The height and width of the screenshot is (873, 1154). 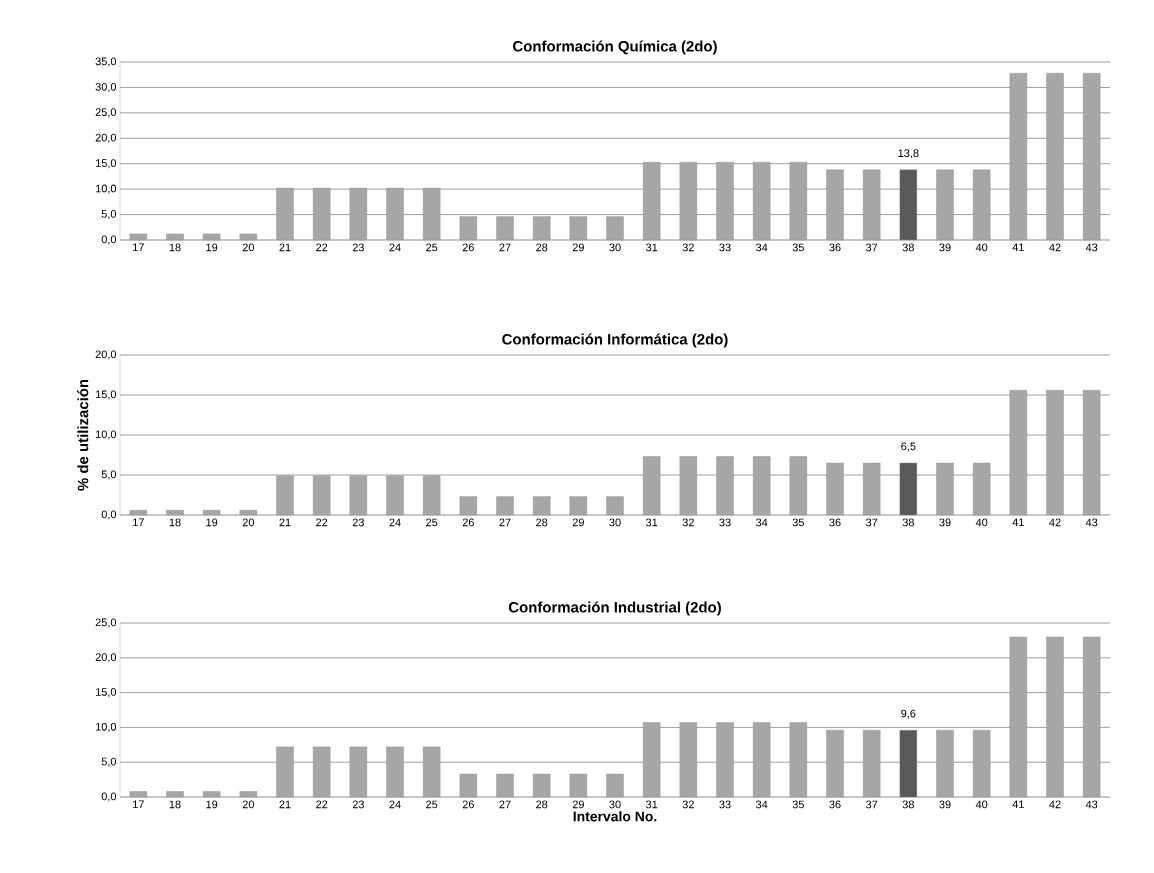 I want to click on data-label: 6,5, so click(x=908, y=447).